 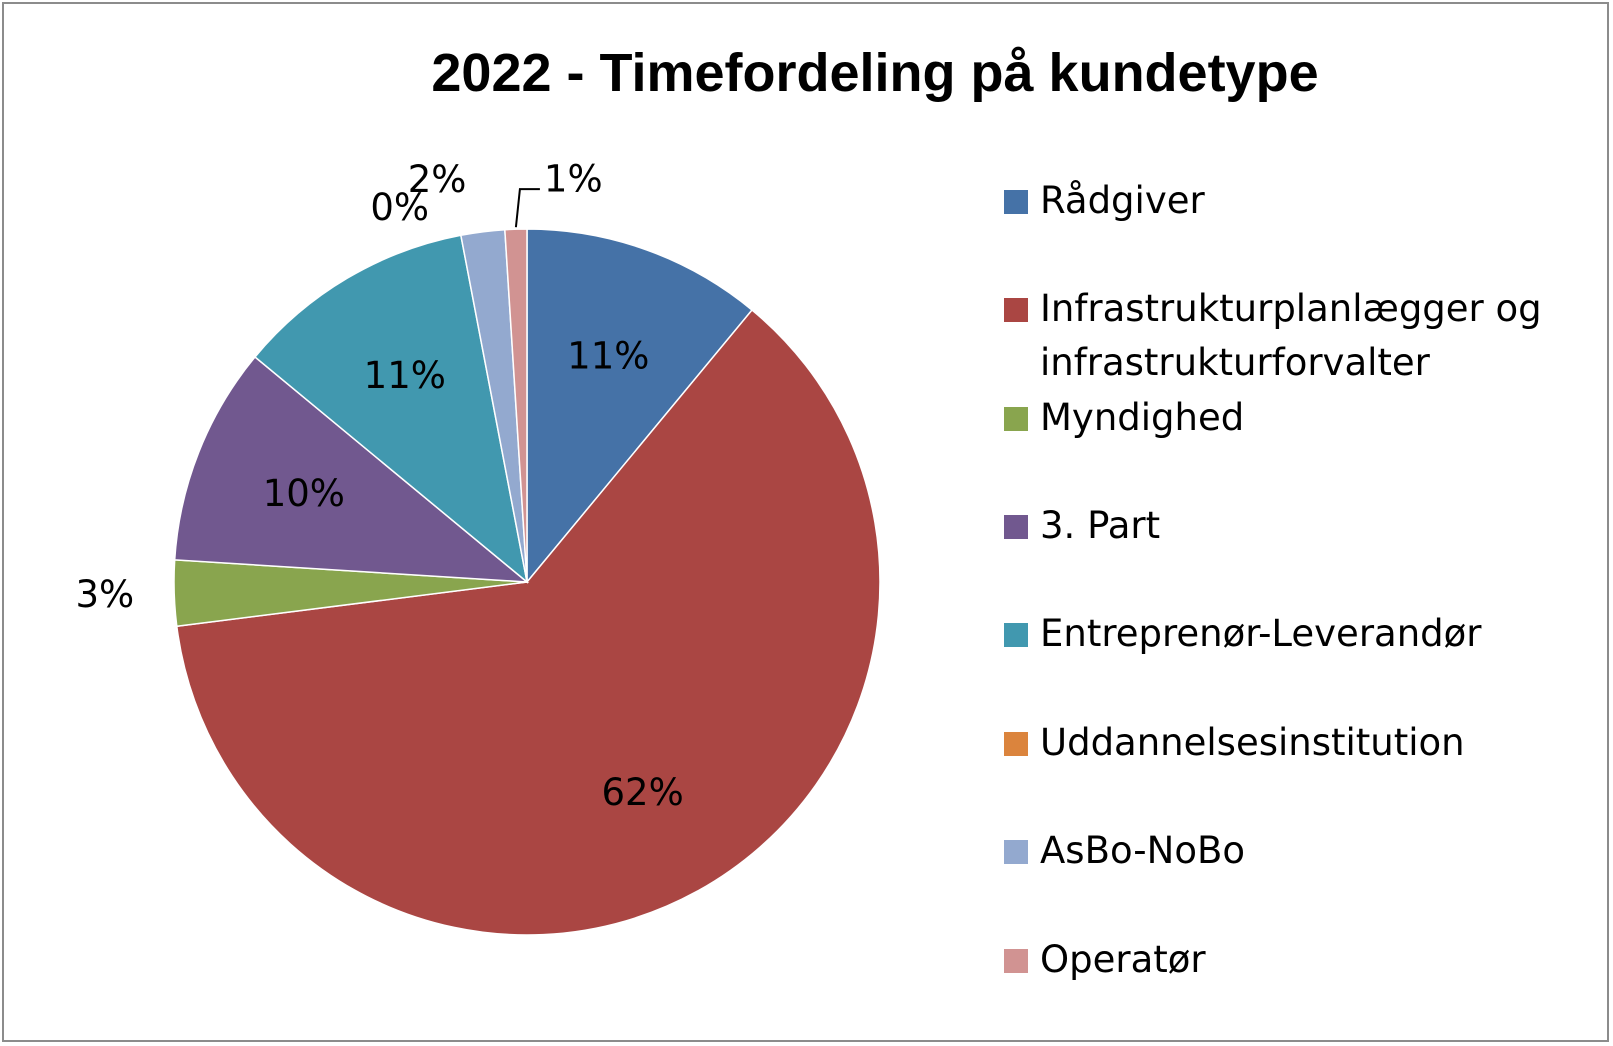 What do you see at coordinates (1235, 362) in the screenshot?
I see `legend-label-line: infrastrukturforvalter` at bounding box center [1235, 362].